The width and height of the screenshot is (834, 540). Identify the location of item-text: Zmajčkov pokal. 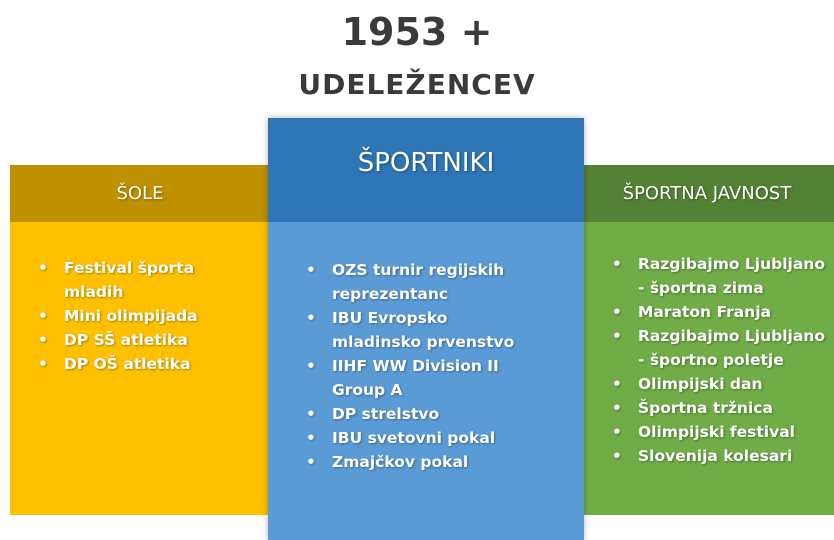
(400, 462).